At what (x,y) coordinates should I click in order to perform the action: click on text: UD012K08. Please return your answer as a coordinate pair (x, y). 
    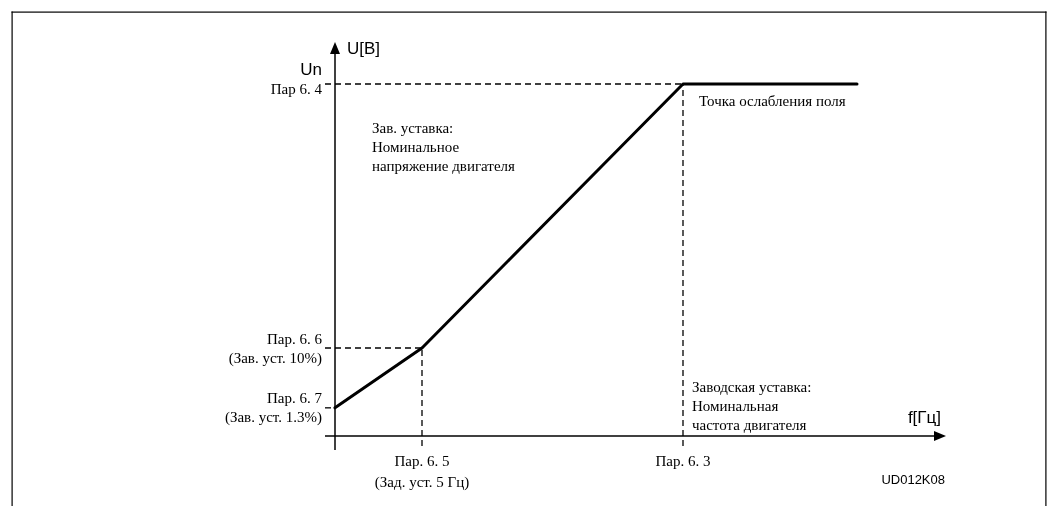
    Looking at the image, I should click on (913, 479).